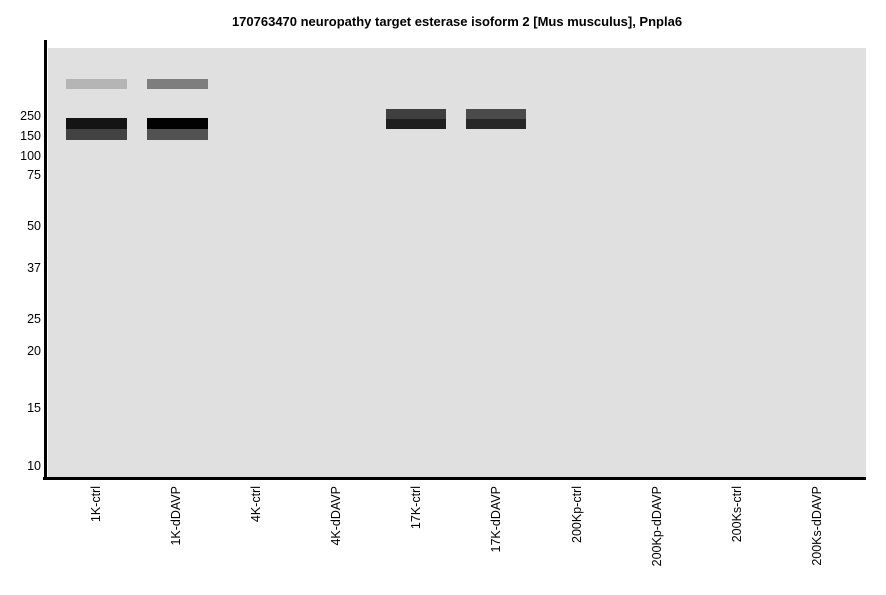 The image size is (886, 595). Describe the element at coordinates (416, 508) in the screenshot. I see `x-lane-label: 17K-ctrl` at that location.